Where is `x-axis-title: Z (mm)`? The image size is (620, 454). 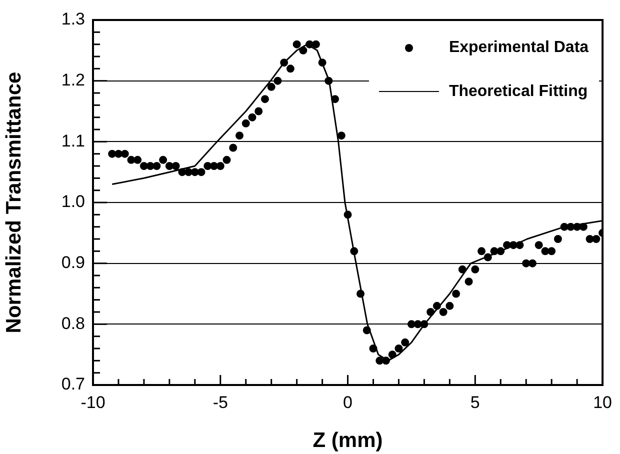 x-axis-title: Z (mm) is located at coordinates (347, 440).